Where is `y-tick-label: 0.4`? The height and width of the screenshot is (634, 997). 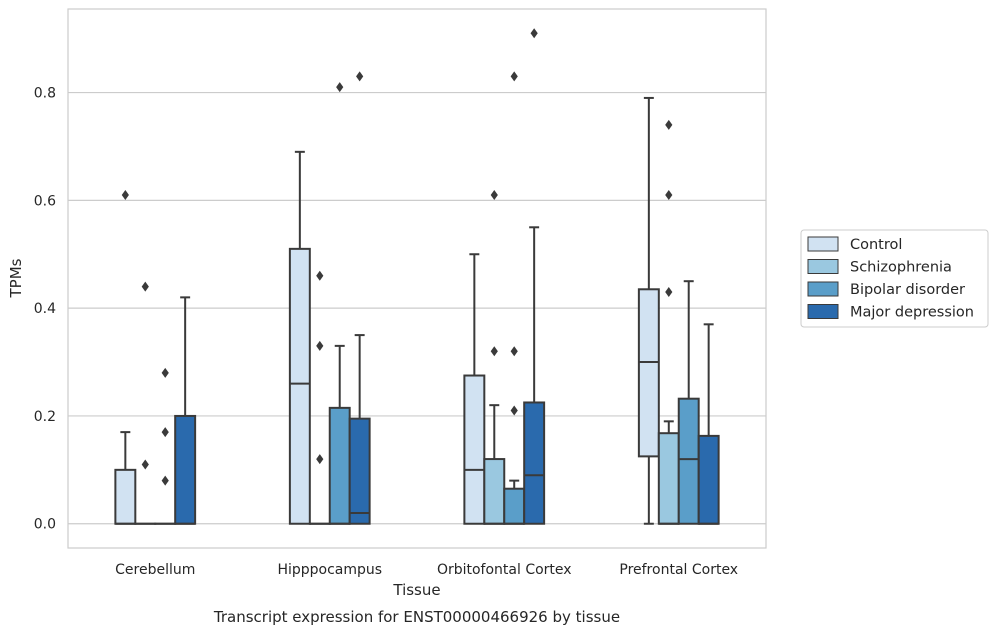 y-tick-label: 0.4 is located at coordinates (45, 309).